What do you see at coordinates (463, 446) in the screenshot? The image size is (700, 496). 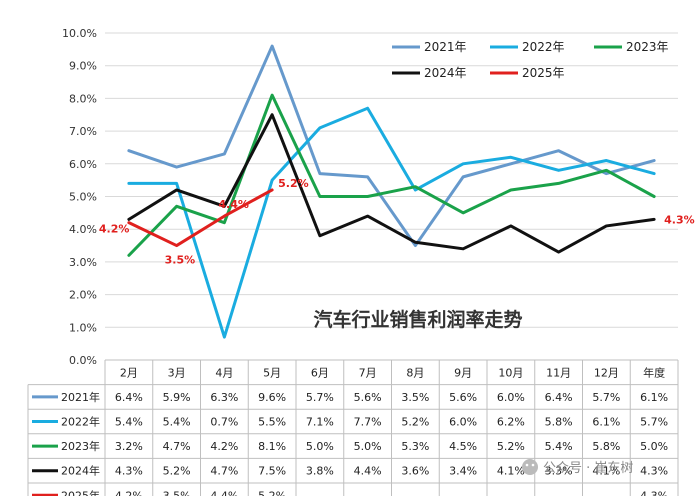 I see `table-cell: 4.5%` at bounding box center [463, 446].